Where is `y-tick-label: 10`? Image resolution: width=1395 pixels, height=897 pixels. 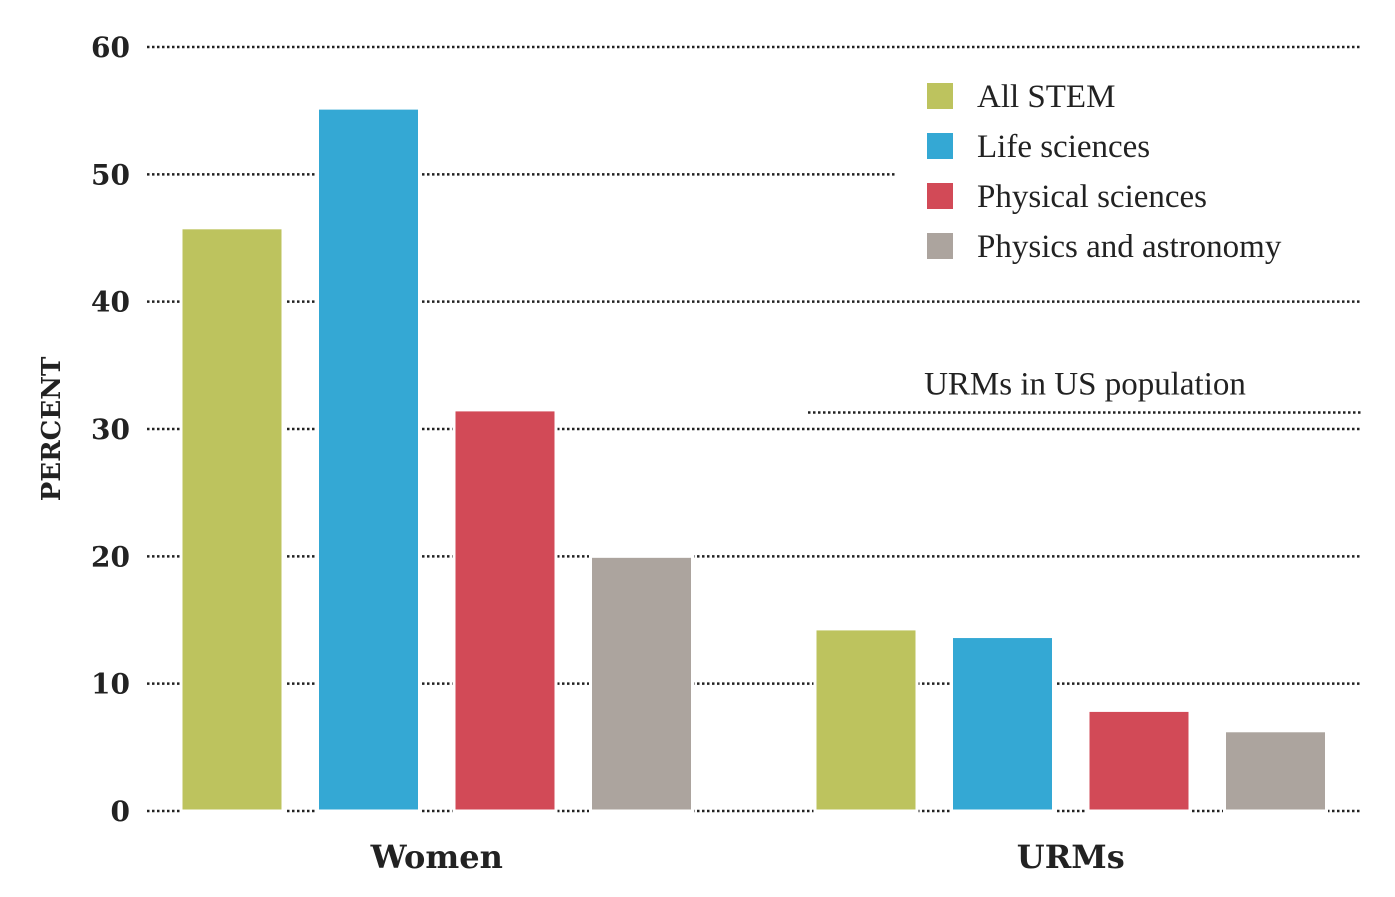
y-tick-label: 10 is located at coordinates (110, 684).